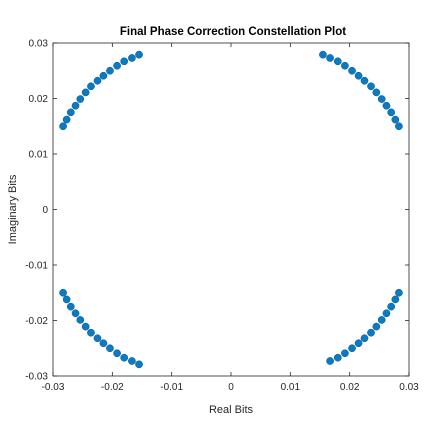 This screenshot has height=429, width=429. What do you see at coordinates (36, 266) in the screenshot?
I see `y-tick-label: -0.01` at bounding box center [36, 266].